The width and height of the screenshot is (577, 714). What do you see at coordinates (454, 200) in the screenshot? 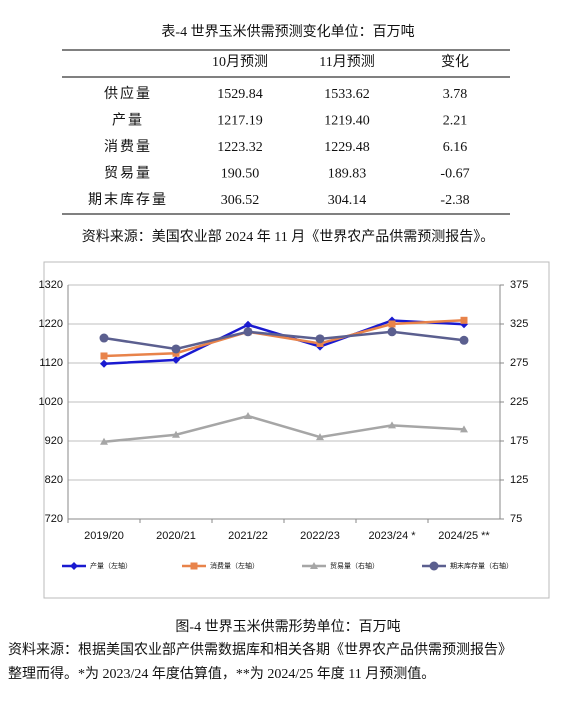
I see `table-cell: -2.38` at bounding box center [454, 200].